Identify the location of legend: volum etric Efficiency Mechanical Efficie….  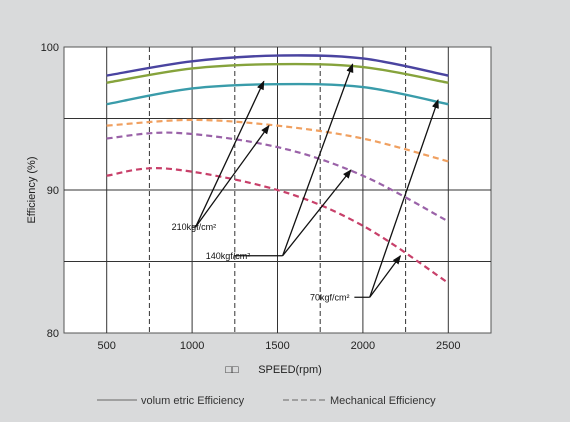
(266, 401).